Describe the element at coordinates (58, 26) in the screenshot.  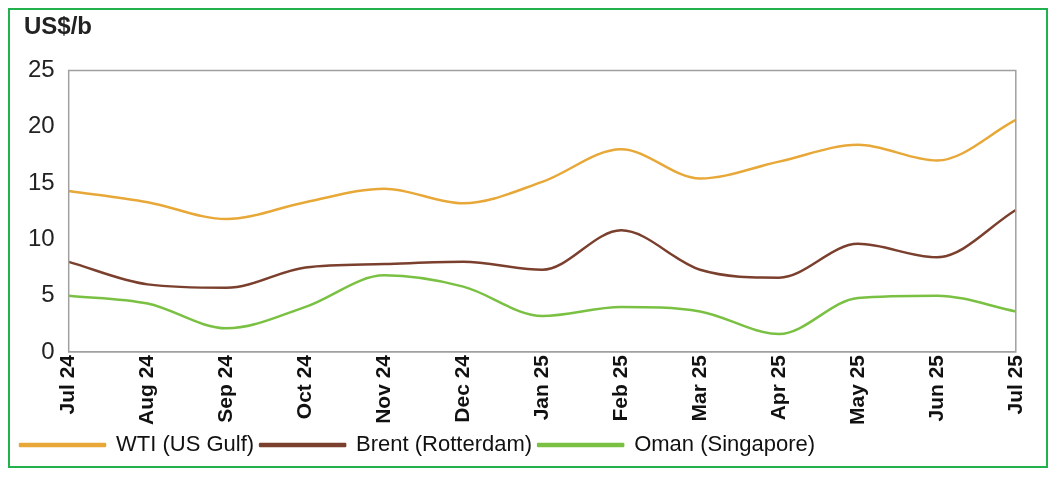
I see `y-axis-title: US$/b` at that location.